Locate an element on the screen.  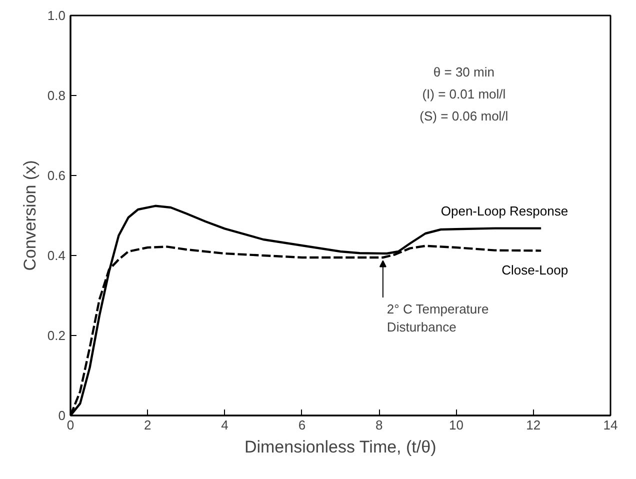
x-tick-label: 14 is located at coordinates (610, 425).